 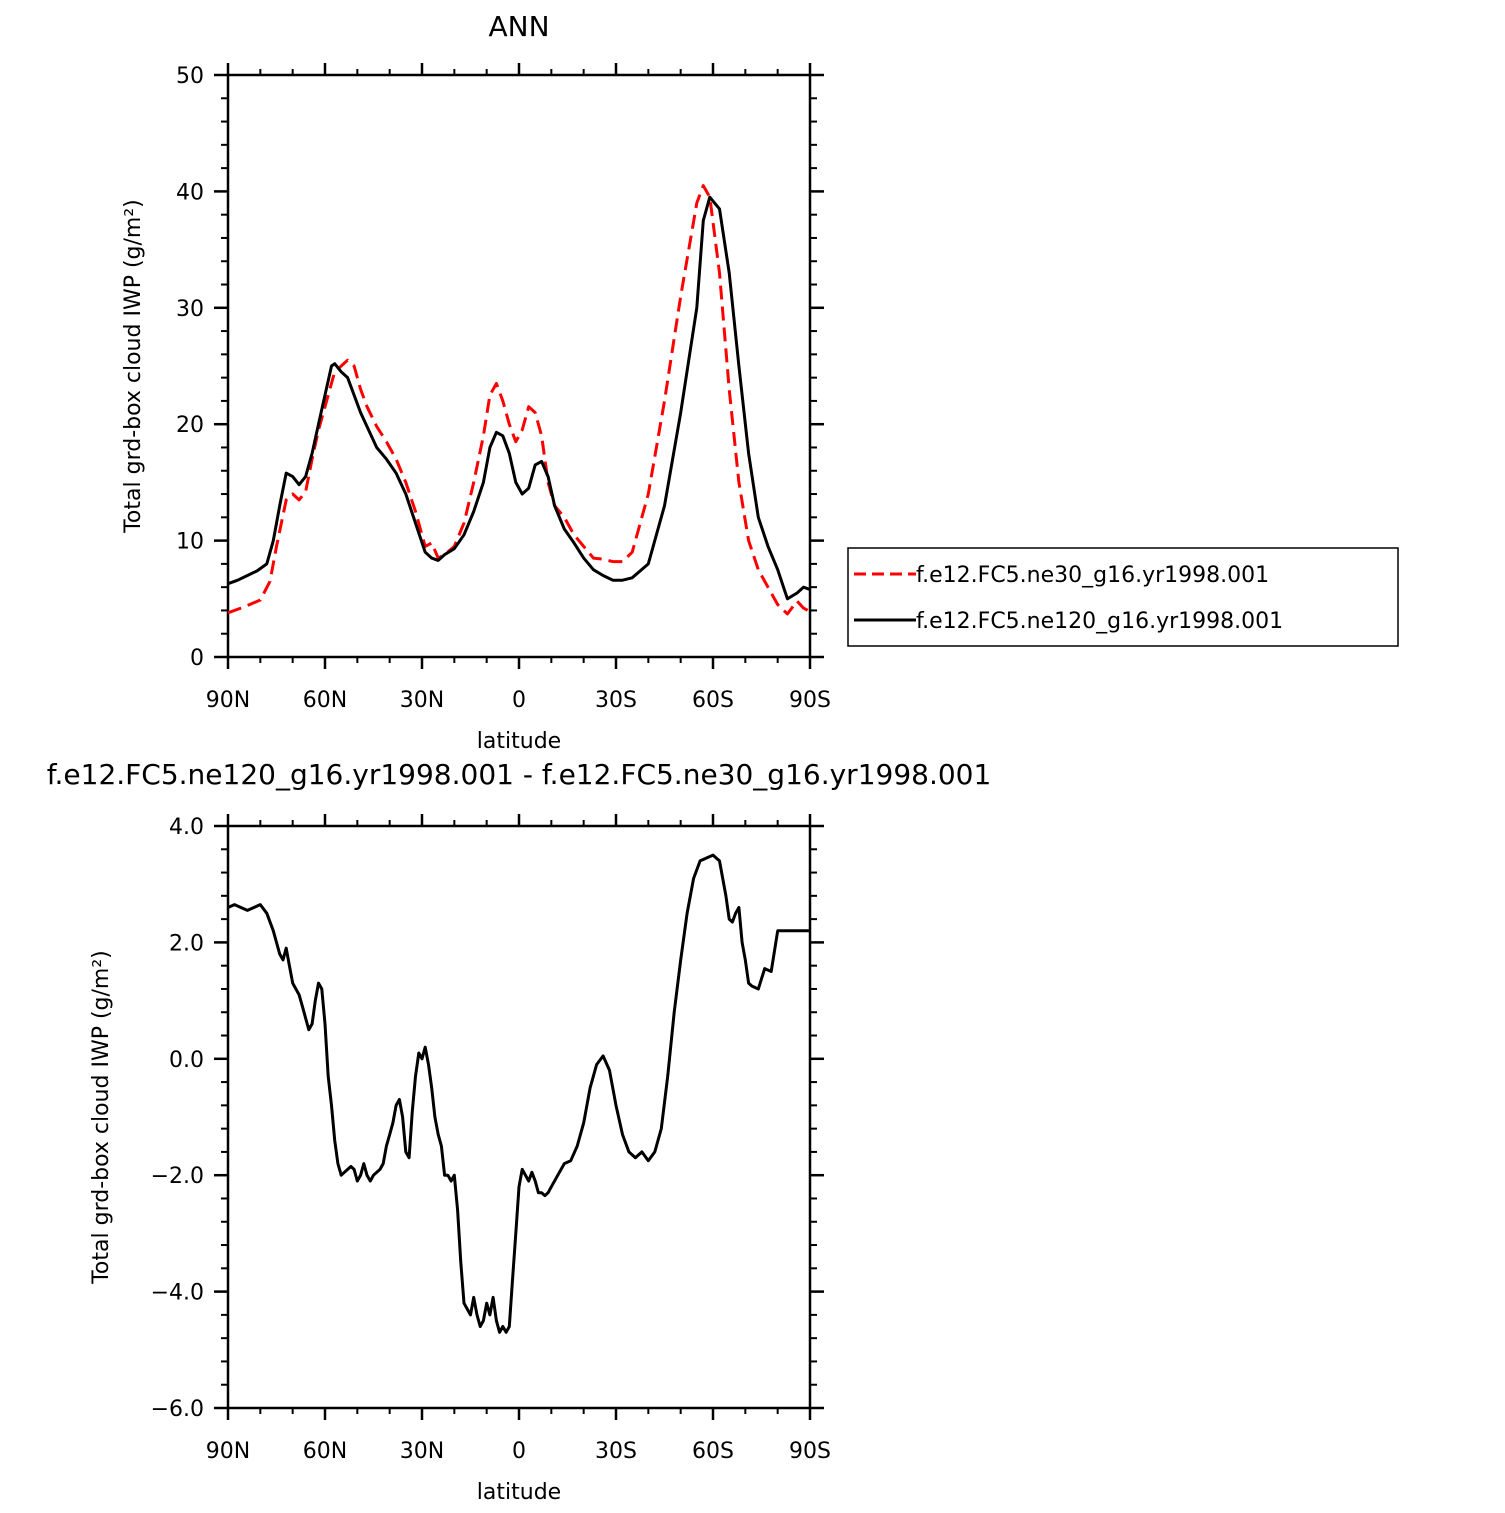 What do you see at coordinates (190, 309) in the screenshot?
I see `y-tick-label: 30` at bounding box center [190, 309].